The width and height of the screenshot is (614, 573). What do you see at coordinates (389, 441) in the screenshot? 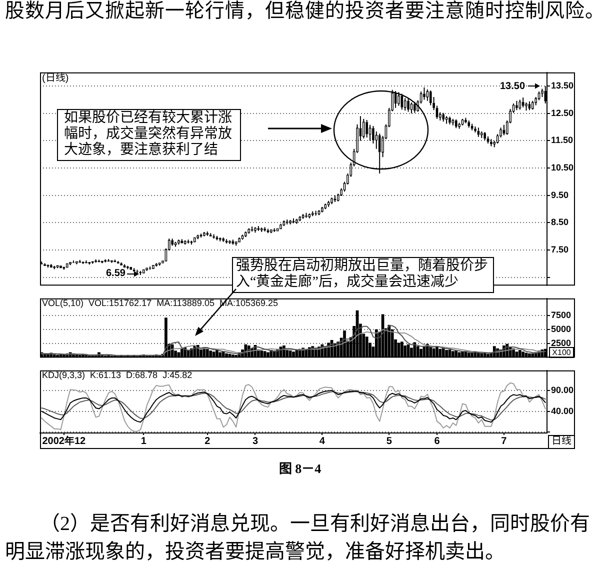
I see `x-tick-label: 5` at bounding box center [389, 441].